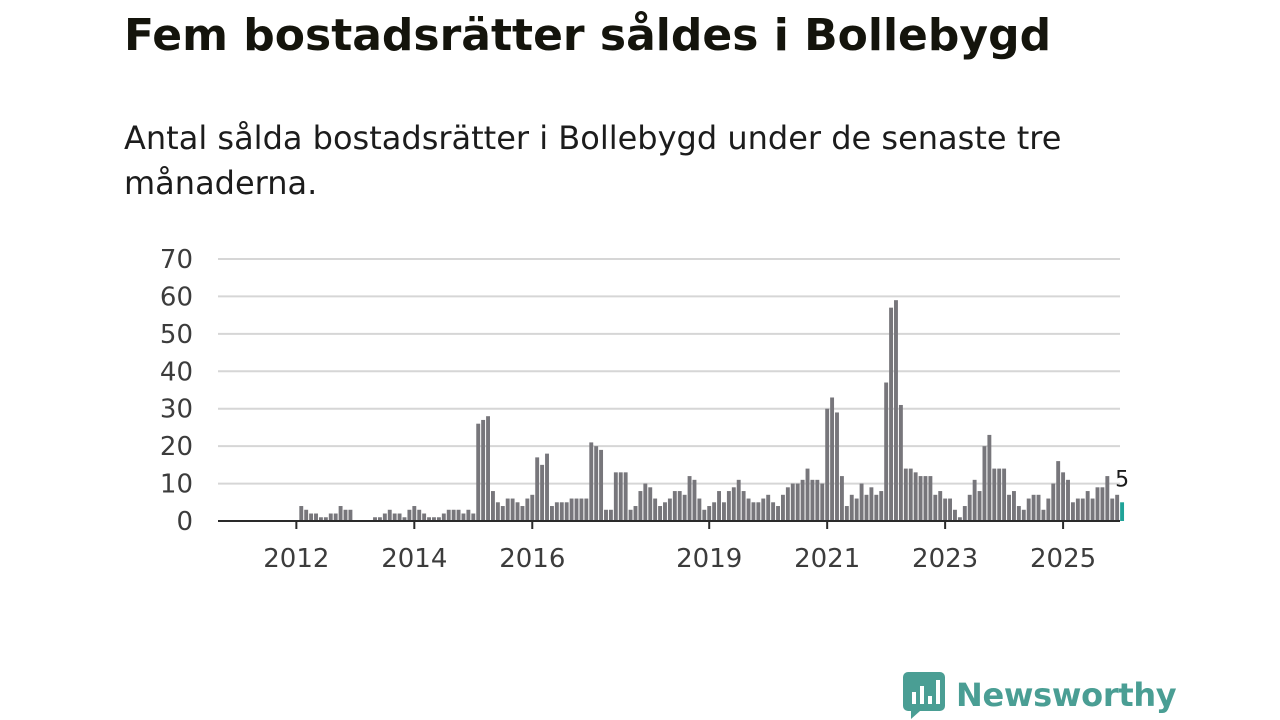  I want to click on x-tick-label: 2025, so click(1063, 559).